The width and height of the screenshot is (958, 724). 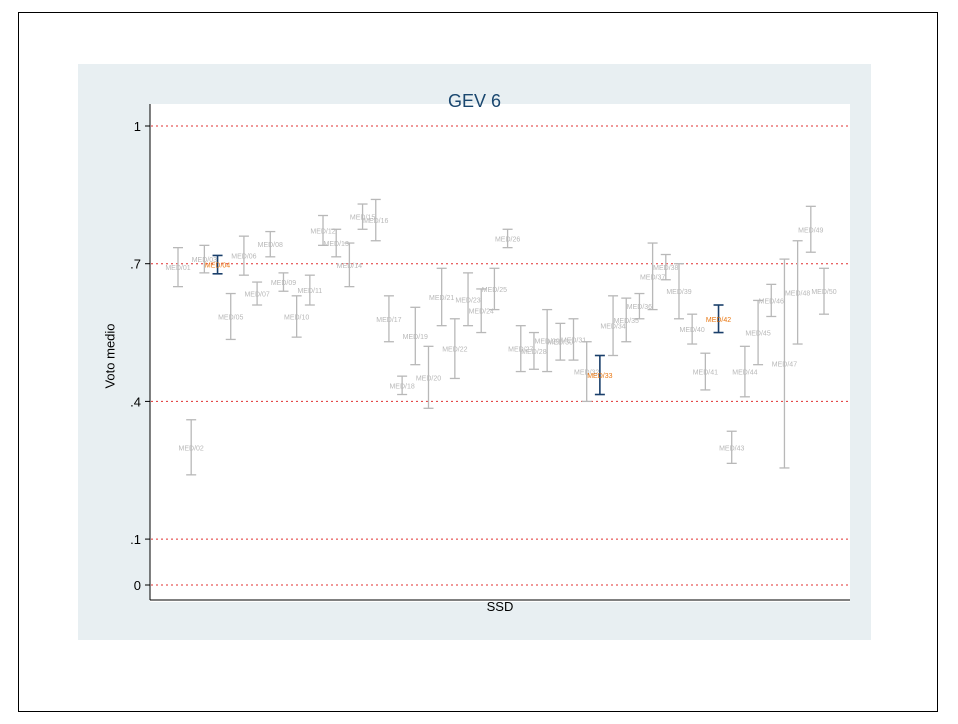 I want to click on series-label-MED-40: MED/40, so click(x=692, y=330).